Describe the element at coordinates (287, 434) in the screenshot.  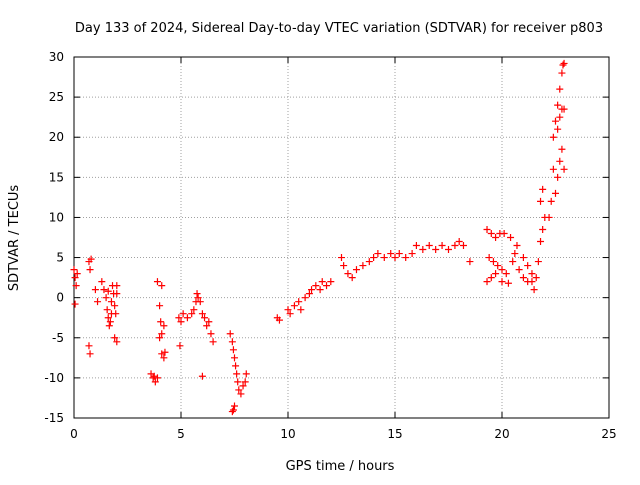
I see `x-tick-label: 10` at that location.